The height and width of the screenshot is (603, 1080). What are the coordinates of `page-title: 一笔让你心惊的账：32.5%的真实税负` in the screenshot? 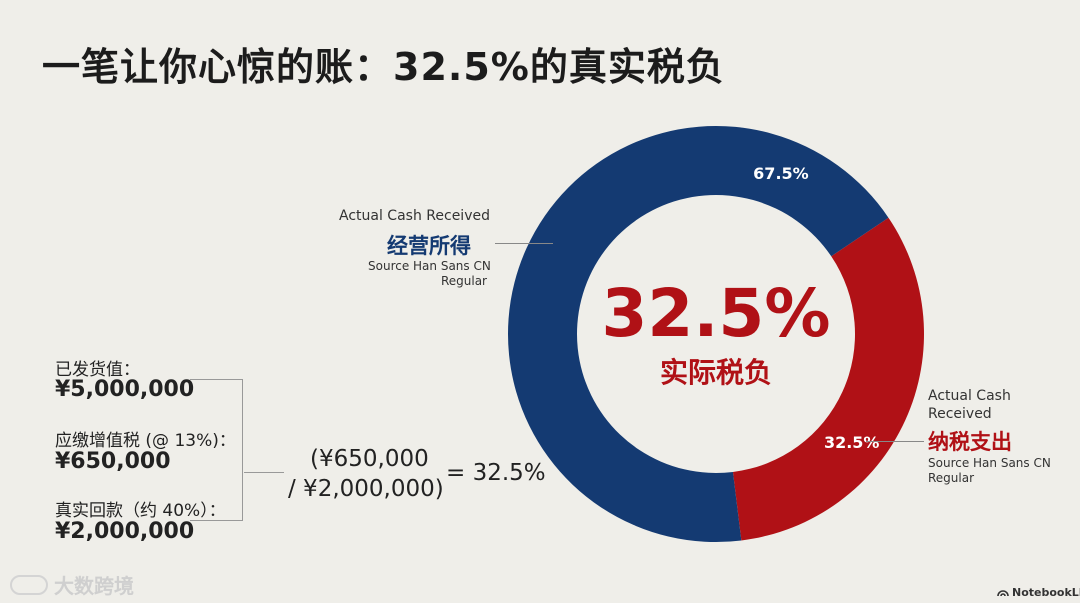 It's located at (383, 67).